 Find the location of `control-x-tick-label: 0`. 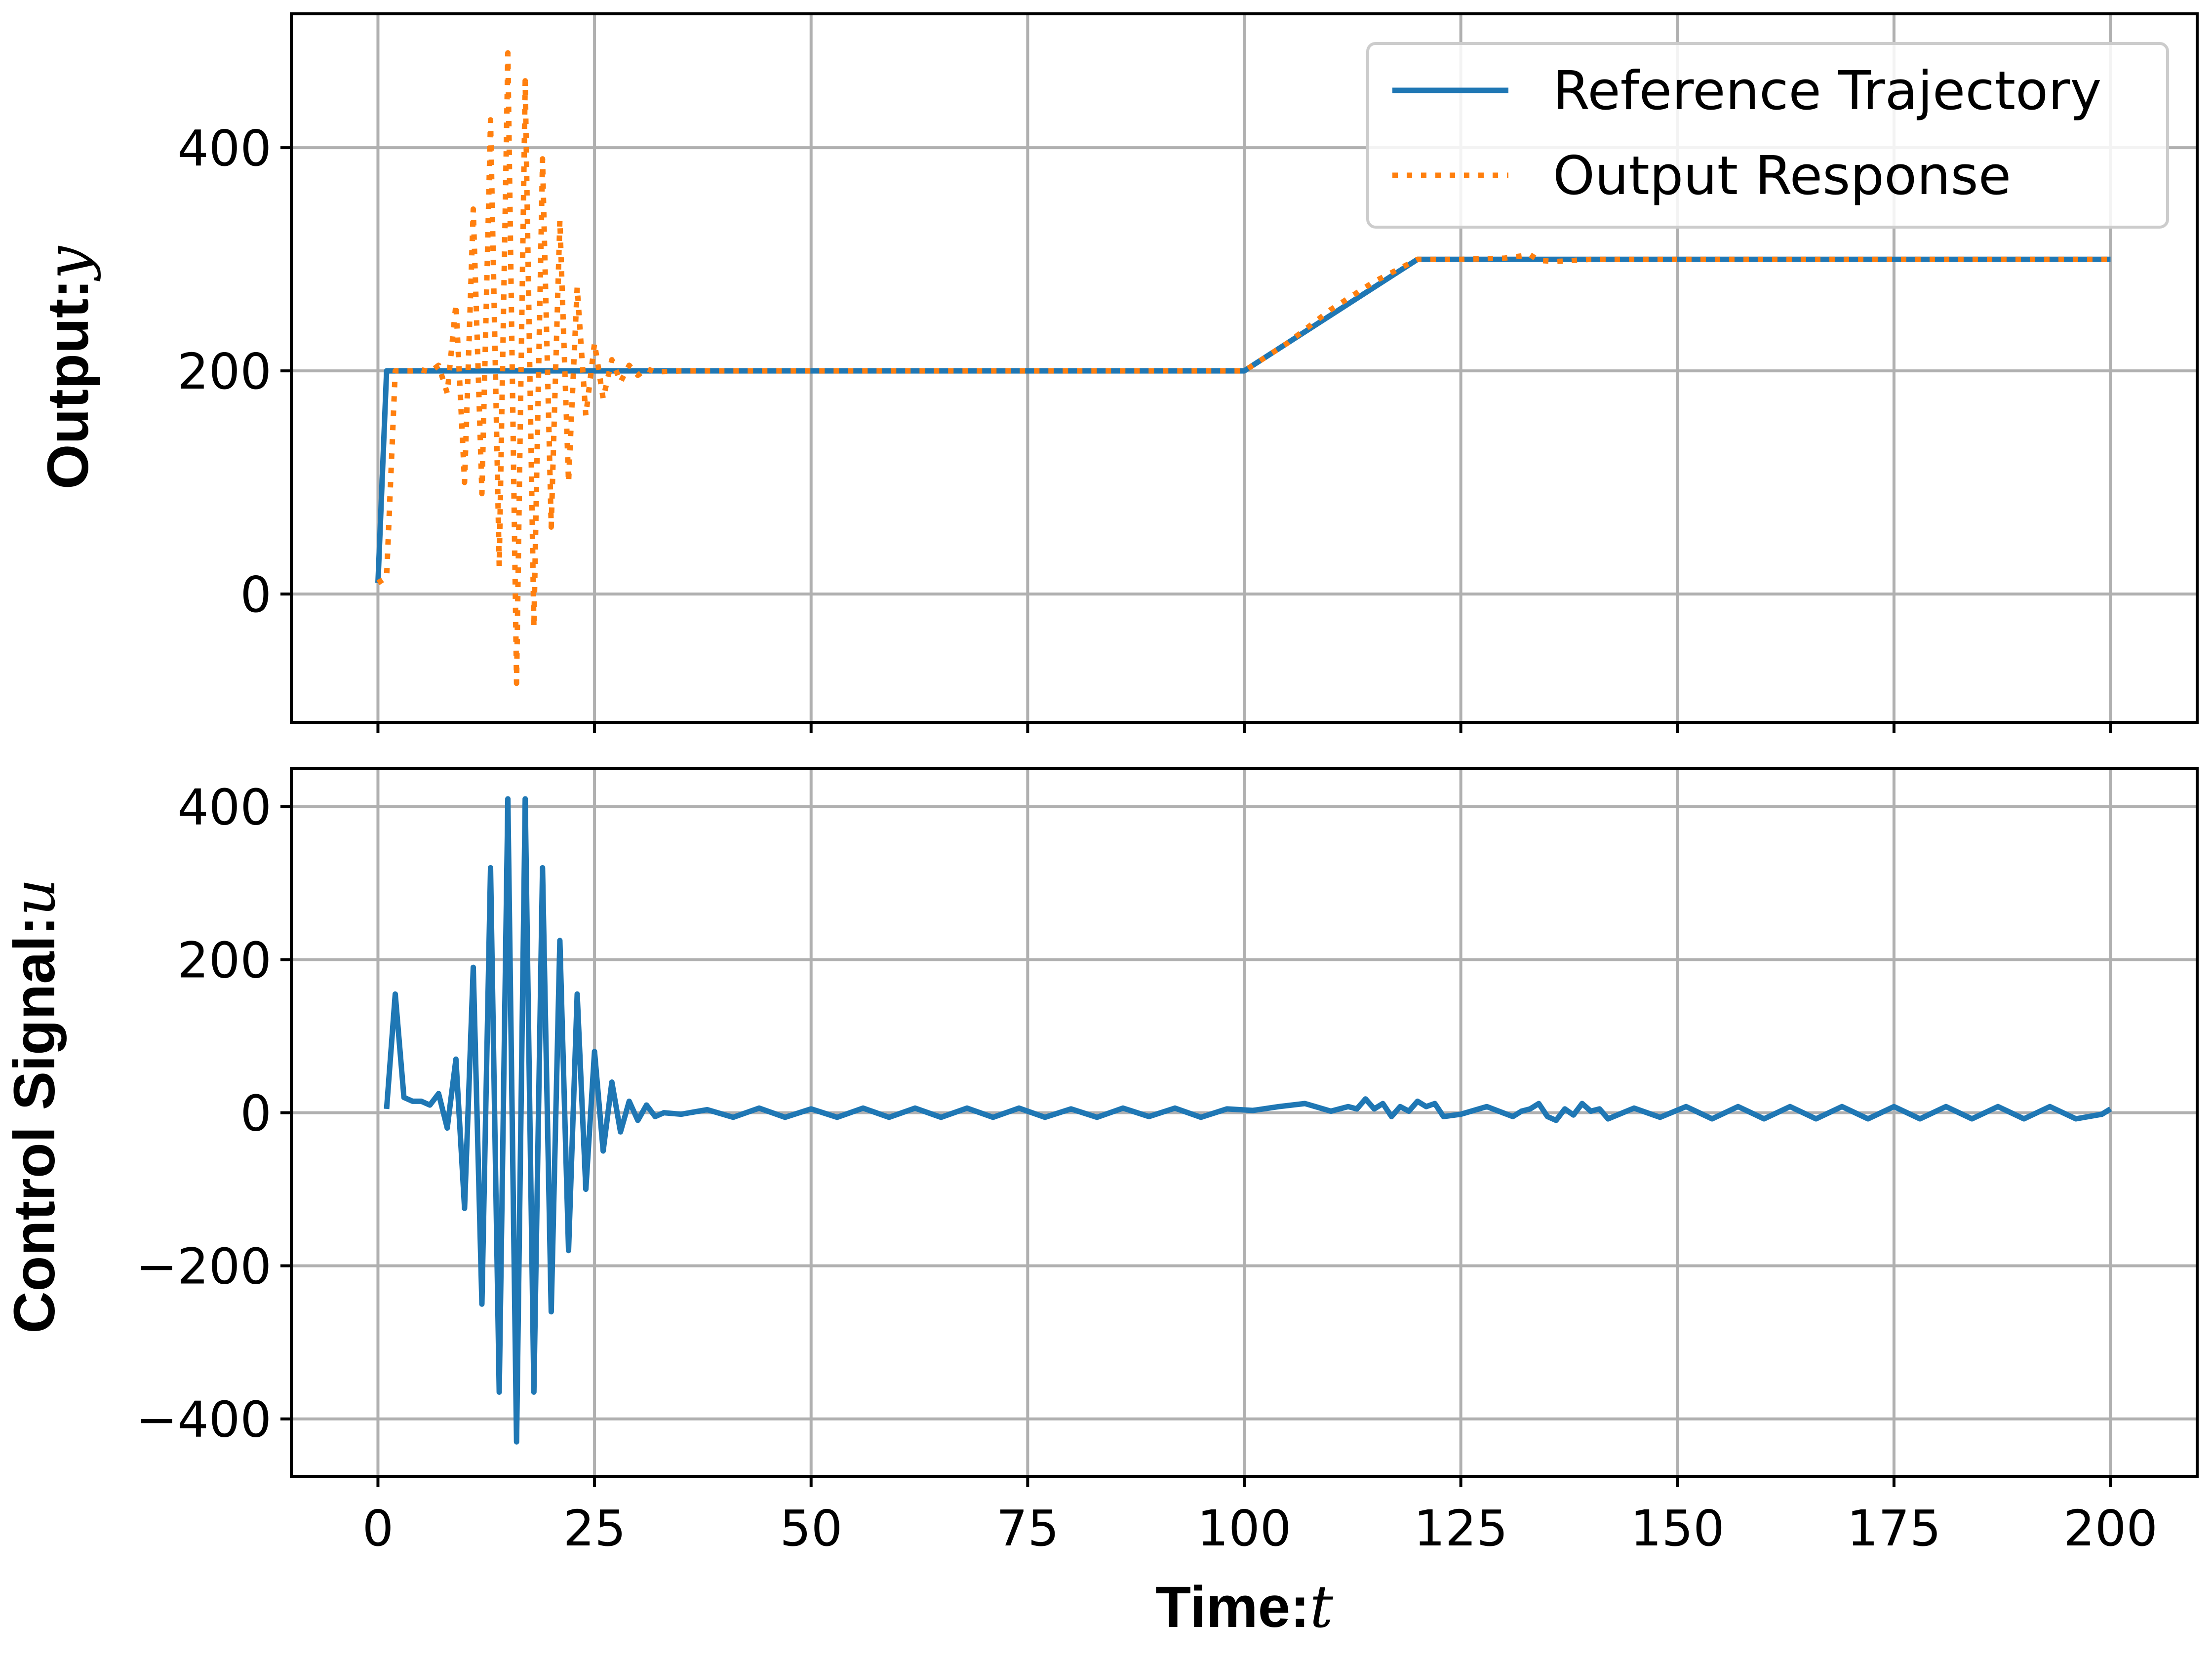

control-x-tick-label: 0 is located at coordinates (378, 1529).